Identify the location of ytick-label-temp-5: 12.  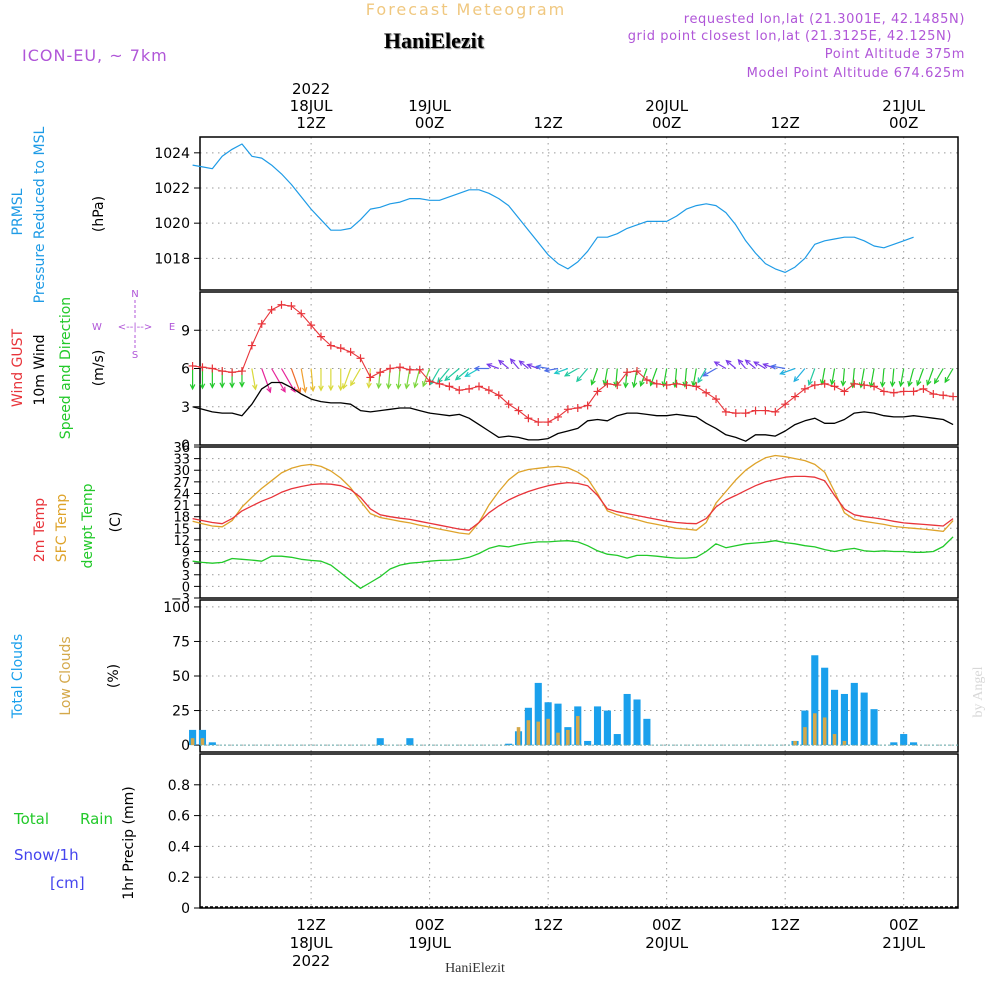
(181, 541).